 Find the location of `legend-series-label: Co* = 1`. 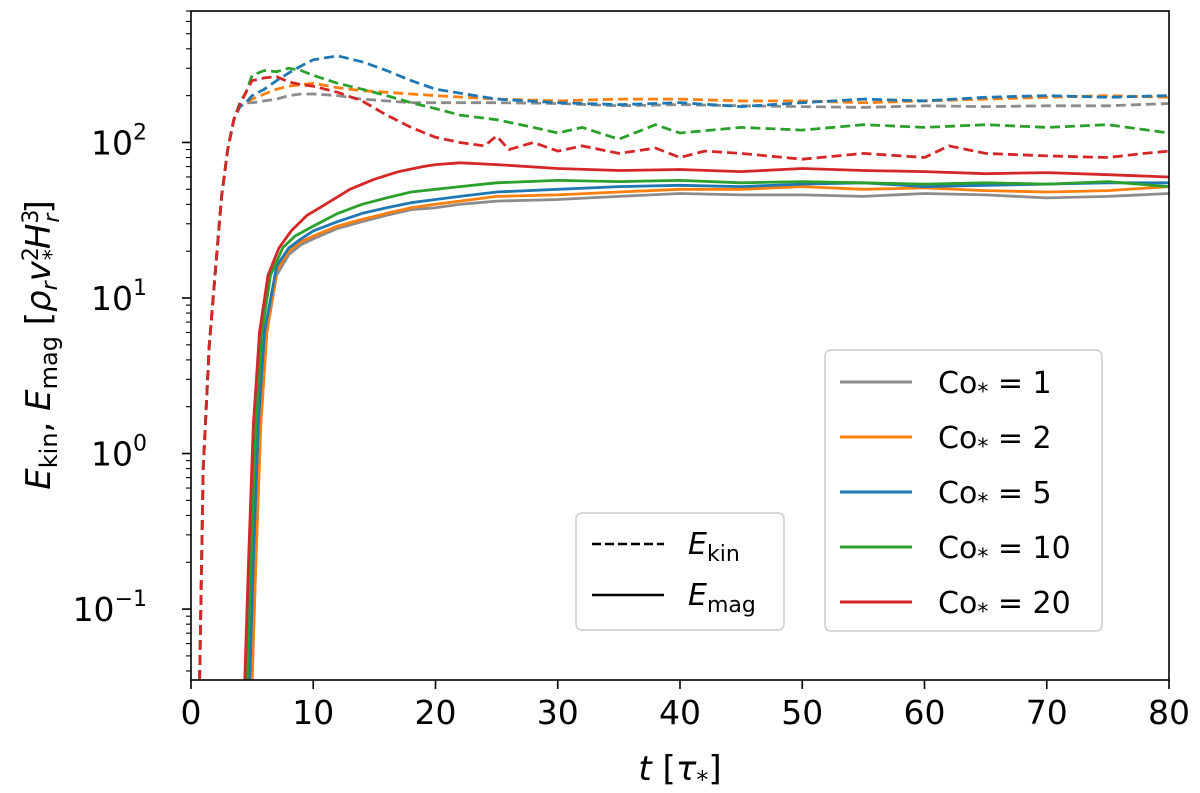

legend-series-label: Co* = 1 is located at coordinates (995, 385).